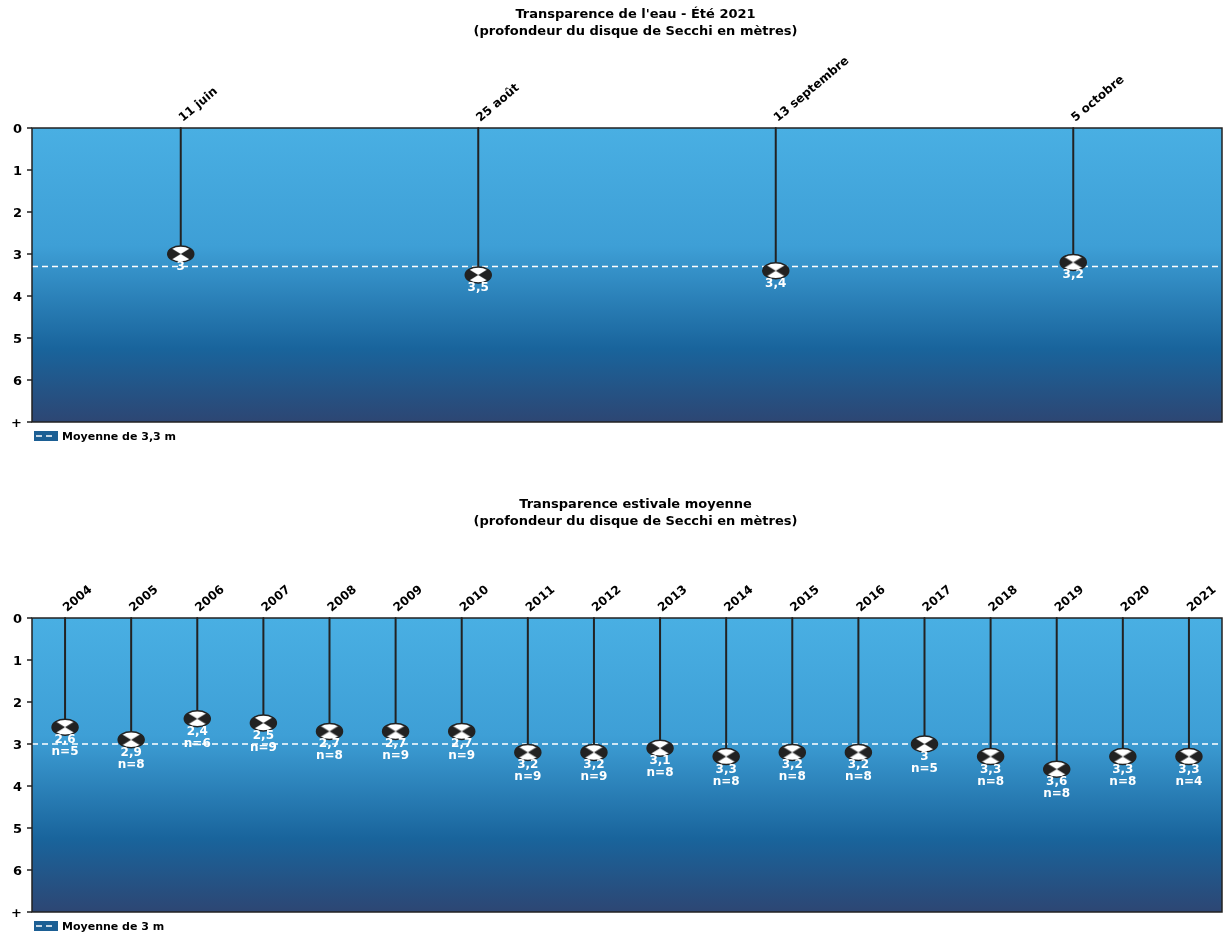  I want to click on data-label: 2,6, so click(65, 739).